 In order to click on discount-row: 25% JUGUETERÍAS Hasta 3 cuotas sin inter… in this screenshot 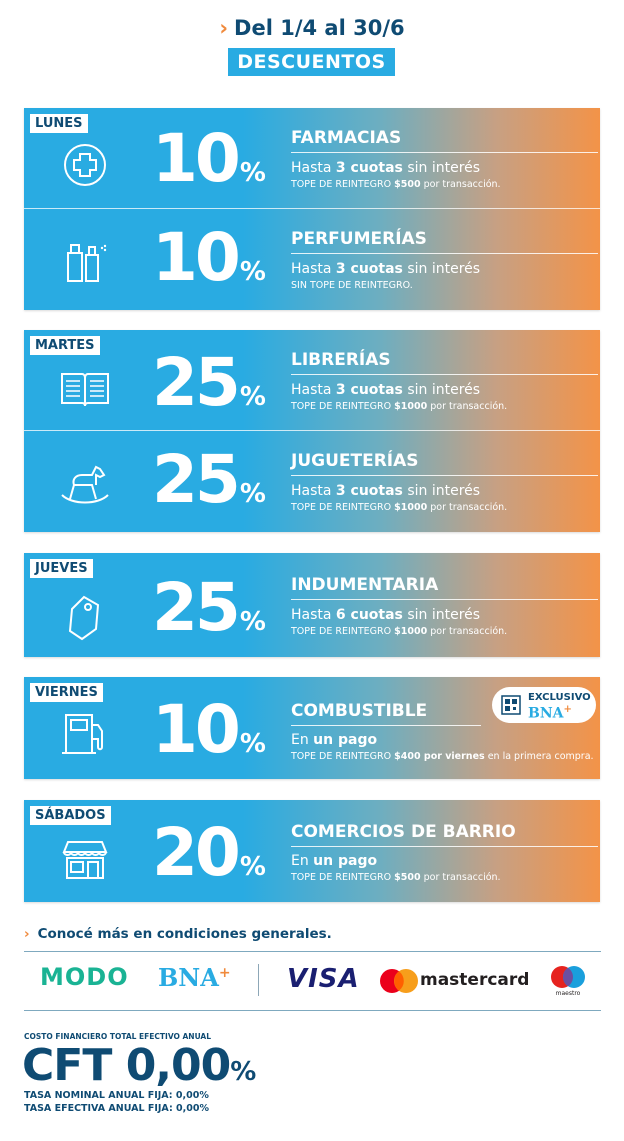, I will do `click(312, 481)`.